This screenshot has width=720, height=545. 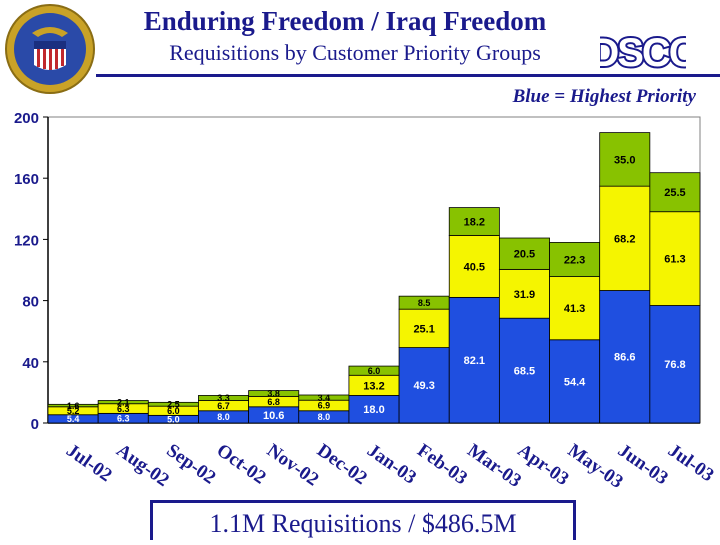 I want to click on data-label: 31.9, so click(x=524, y=295).